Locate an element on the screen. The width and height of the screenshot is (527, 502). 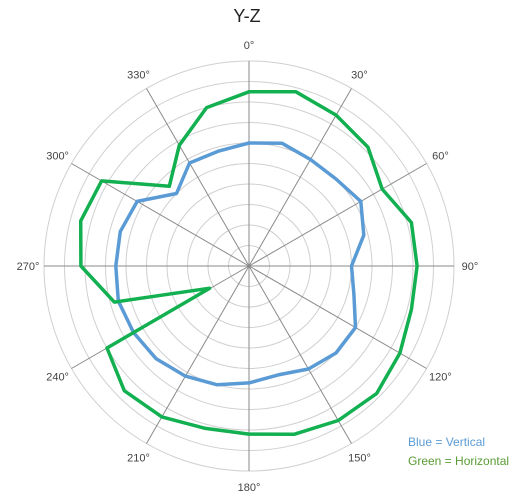
angle-tick-label: 0° is located at coordinates (249, 46).